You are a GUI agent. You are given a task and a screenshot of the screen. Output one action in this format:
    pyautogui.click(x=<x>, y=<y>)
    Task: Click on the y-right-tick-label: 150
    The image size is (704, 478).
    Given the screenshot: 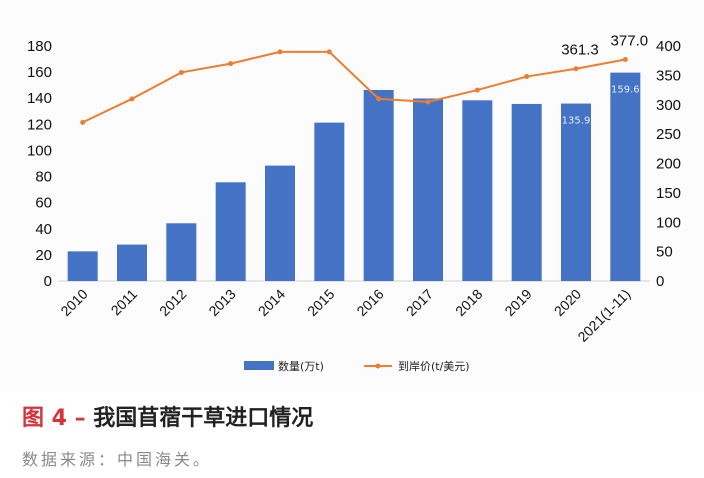 What is the action you would take?
    pyautogui.click(x=668, y=193)
    